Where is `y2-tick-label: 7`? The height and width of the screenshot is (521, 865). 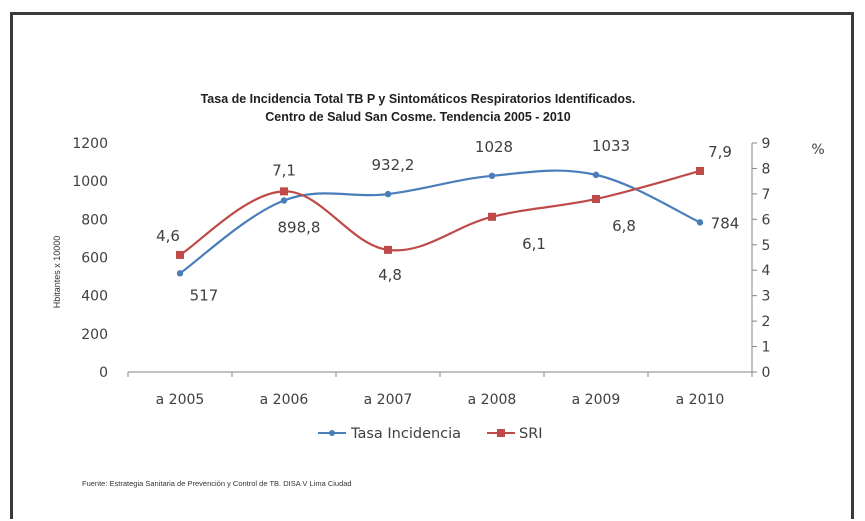 y2-tick-label: 7 is located at coordinates (766, 195).